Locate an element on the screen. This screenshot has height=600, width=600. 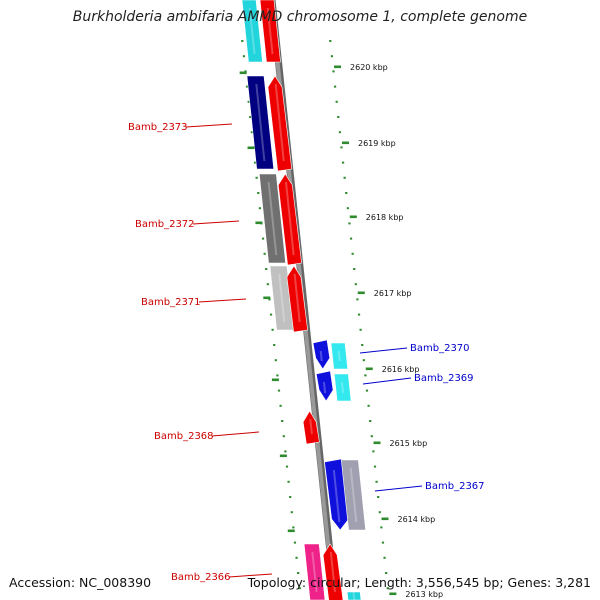
accession-text: Accession: NC_008390 is located at coordinates (80, 582).